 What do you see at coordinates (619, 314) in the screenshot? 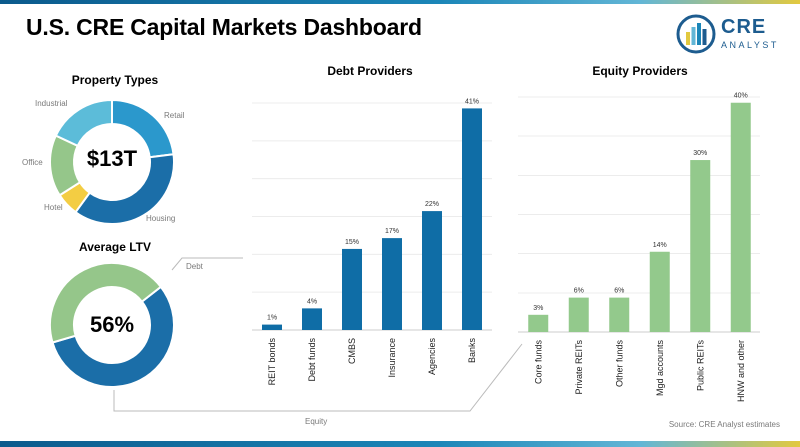
I see `equity-bar-other-funds` at bounding box center [619, 314].